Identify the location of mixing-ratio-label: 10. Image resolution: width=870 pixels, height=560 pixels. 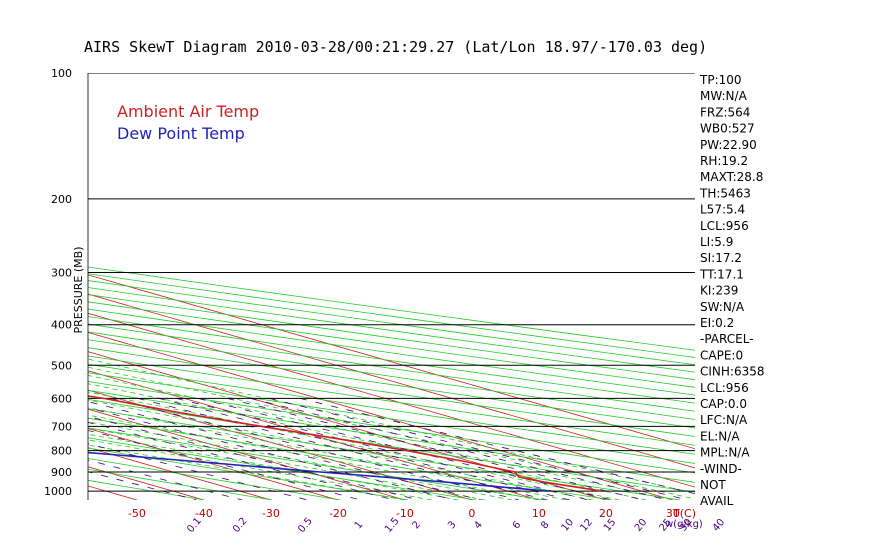
(568, 525).